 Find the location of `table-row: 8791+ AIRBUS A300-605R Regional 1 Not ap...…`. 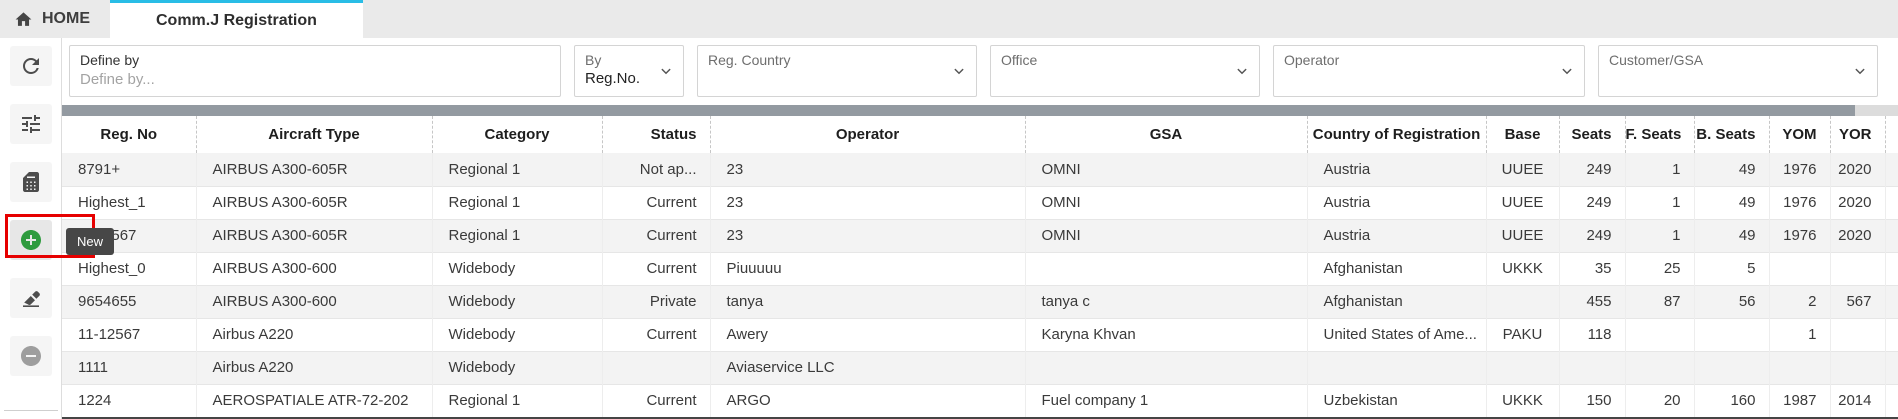

table-row: 8791+ AIRBUS A300-605R Regional 1 Not ap...… is located at coordinates (980, 169).